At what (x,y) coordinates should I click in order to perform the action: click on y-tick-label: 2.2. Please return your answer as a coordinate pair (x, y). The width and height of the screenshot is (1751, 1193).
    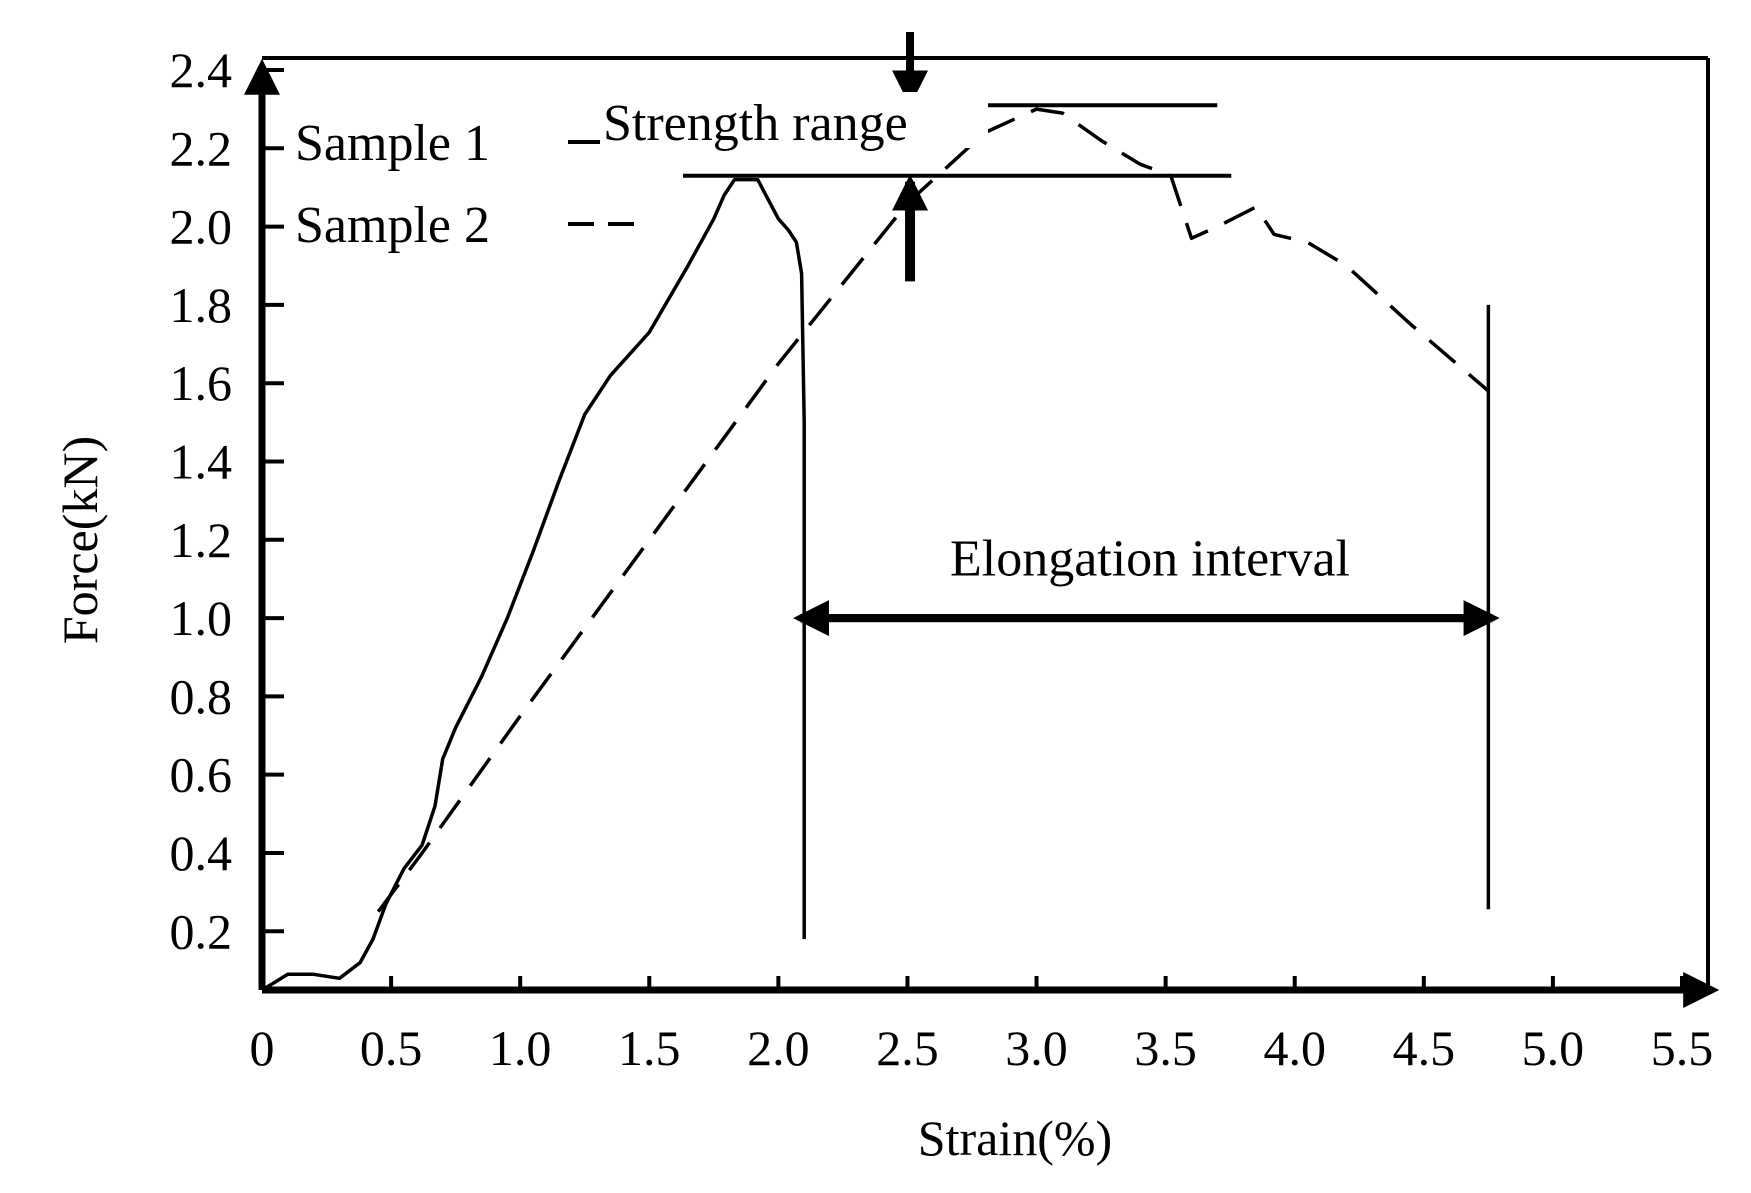
    Looking at the image, I should click on (201, 148).